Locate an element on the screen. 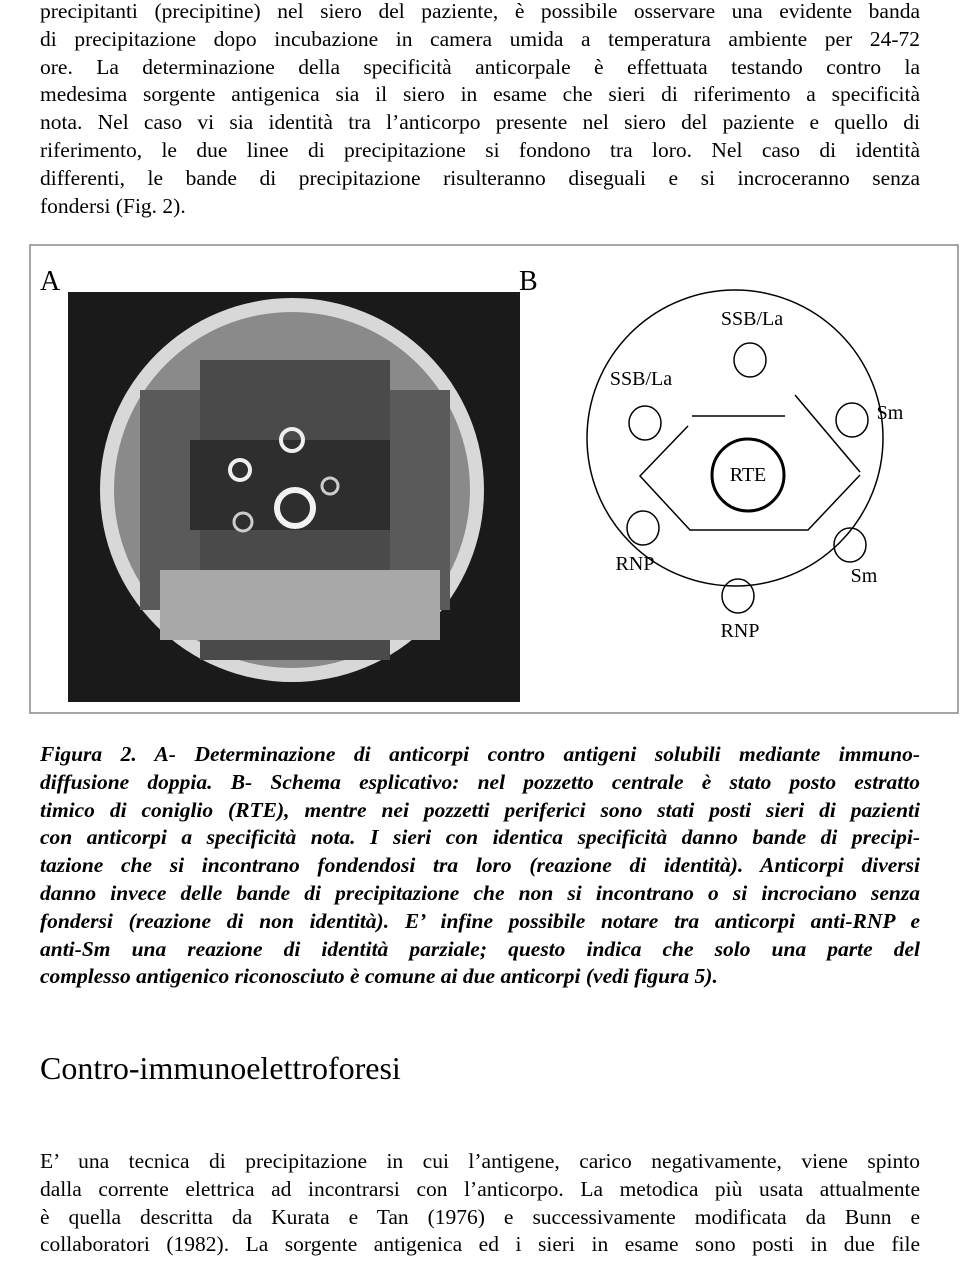 This screenshot has width=960, height=1262. diagram-labels: SSB/La SSB/La Sm RTE RNP Sm RNP is located at coordinates (757, 475).